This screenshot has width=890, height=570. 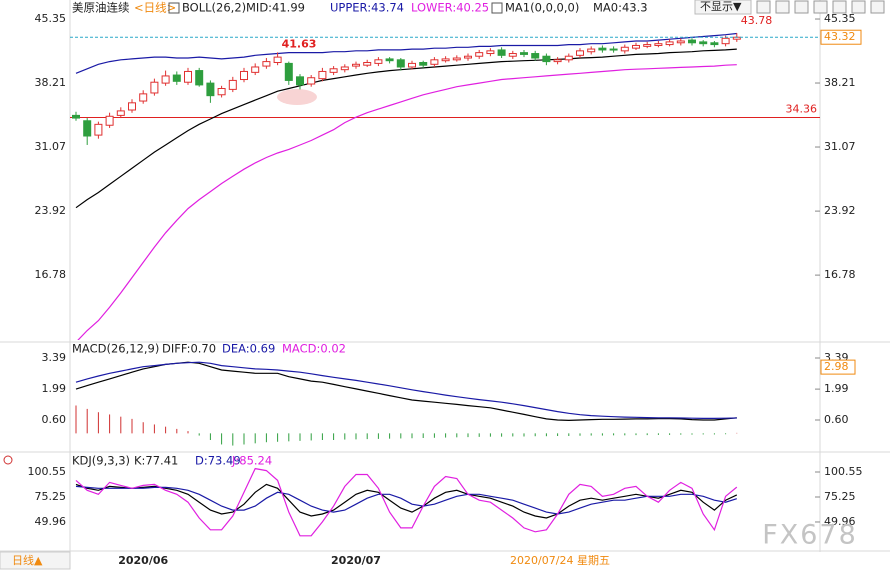 What do you see at coordinates (757, 20) in the screenshot?
I see `high-annotation: 43.78` at bounding box center [757, 20].